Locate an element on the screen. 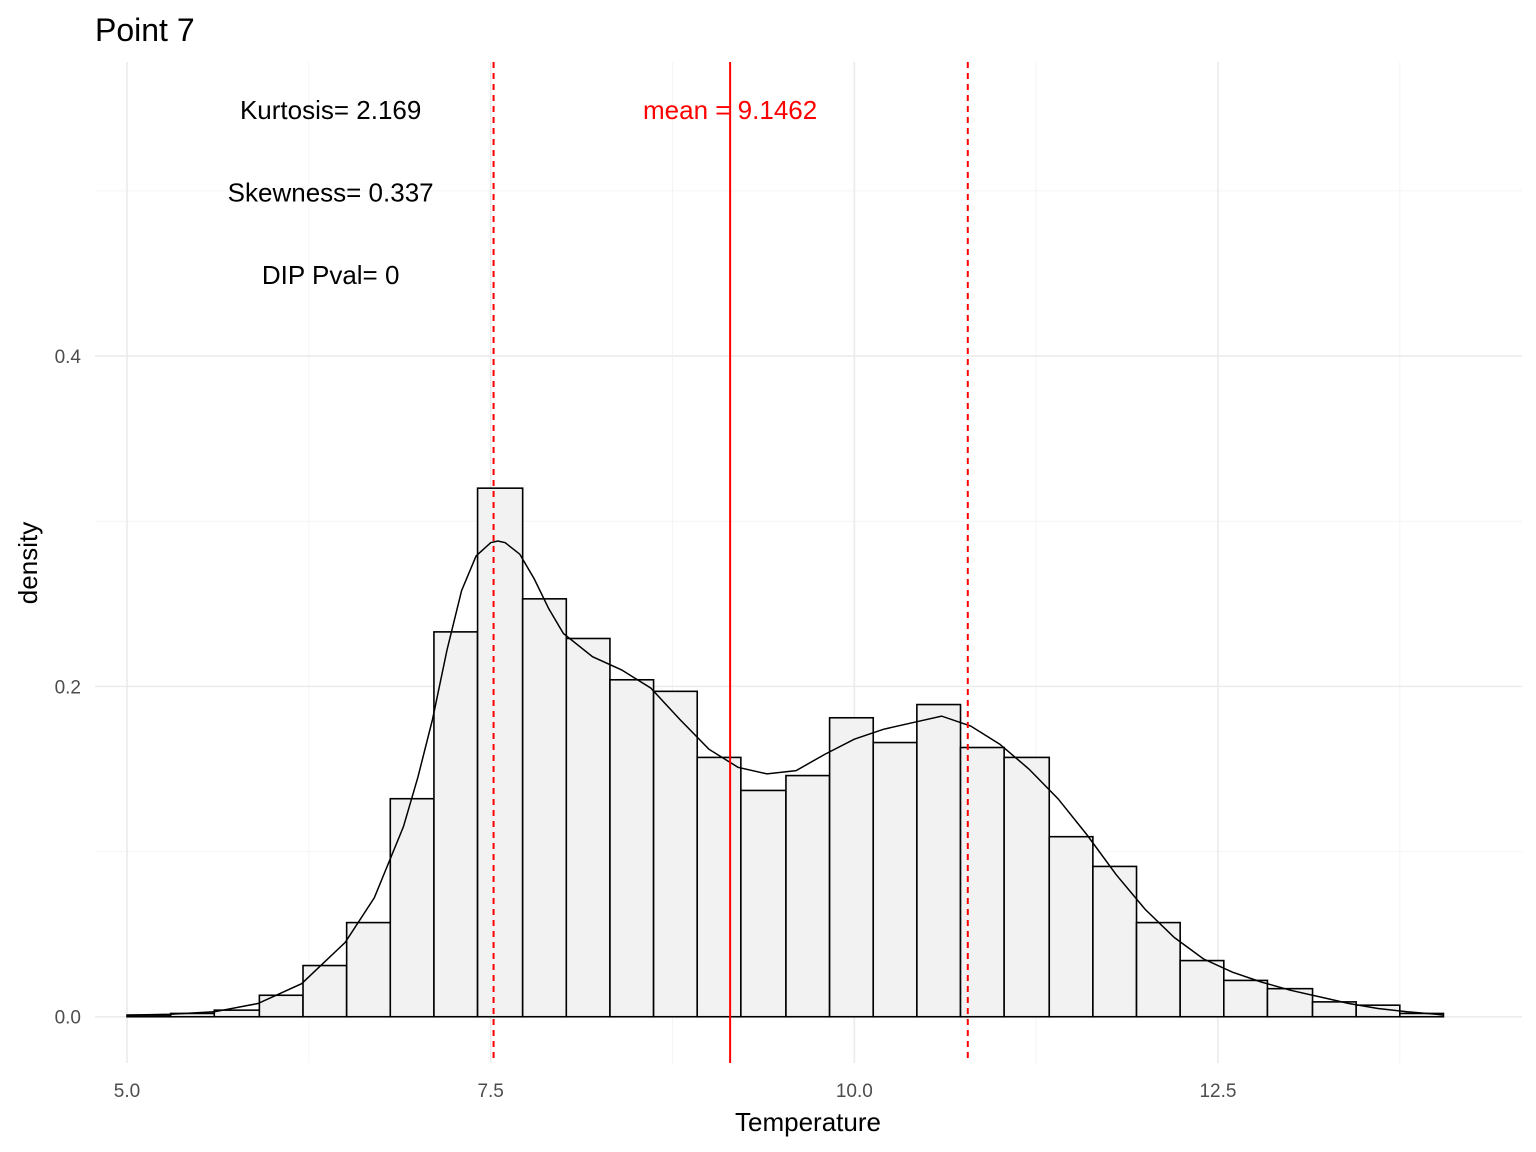 Image resolution: width=1536 pixels, height=1152 pixels. x-axis-ticks: 5.0 7.5 10.0 12.5 is located at coordinates (675, 1091).